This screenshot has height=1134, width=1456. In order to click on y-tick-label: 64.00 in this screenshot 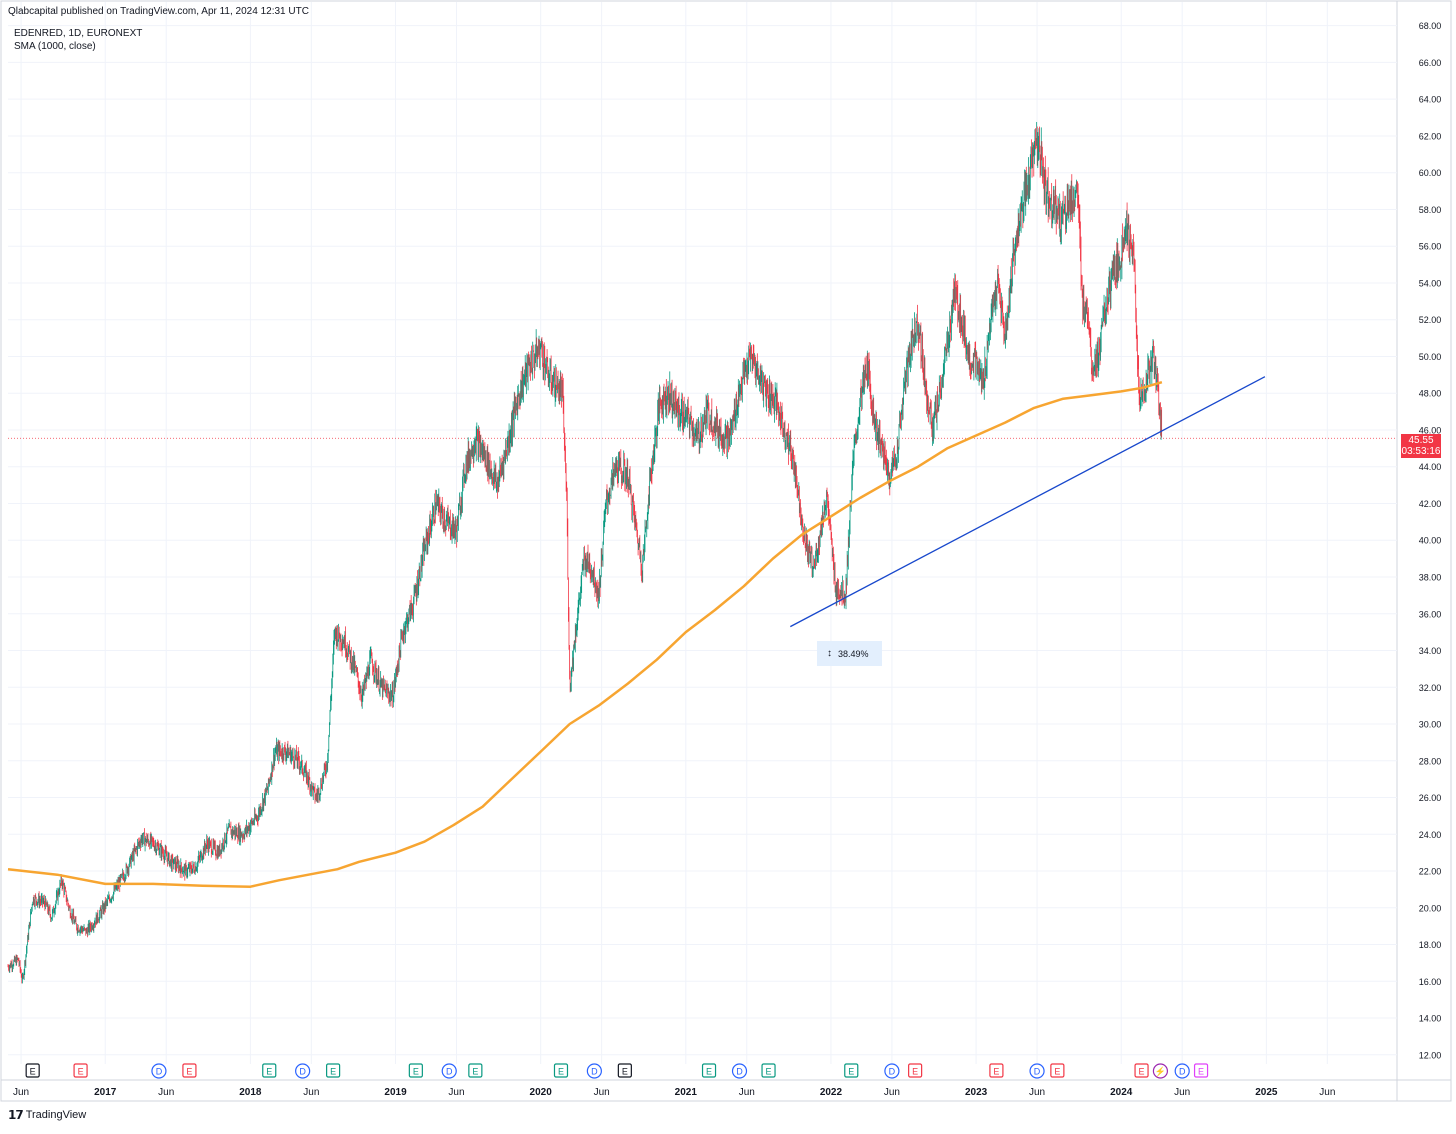, I will do `click(1430, 100)`.